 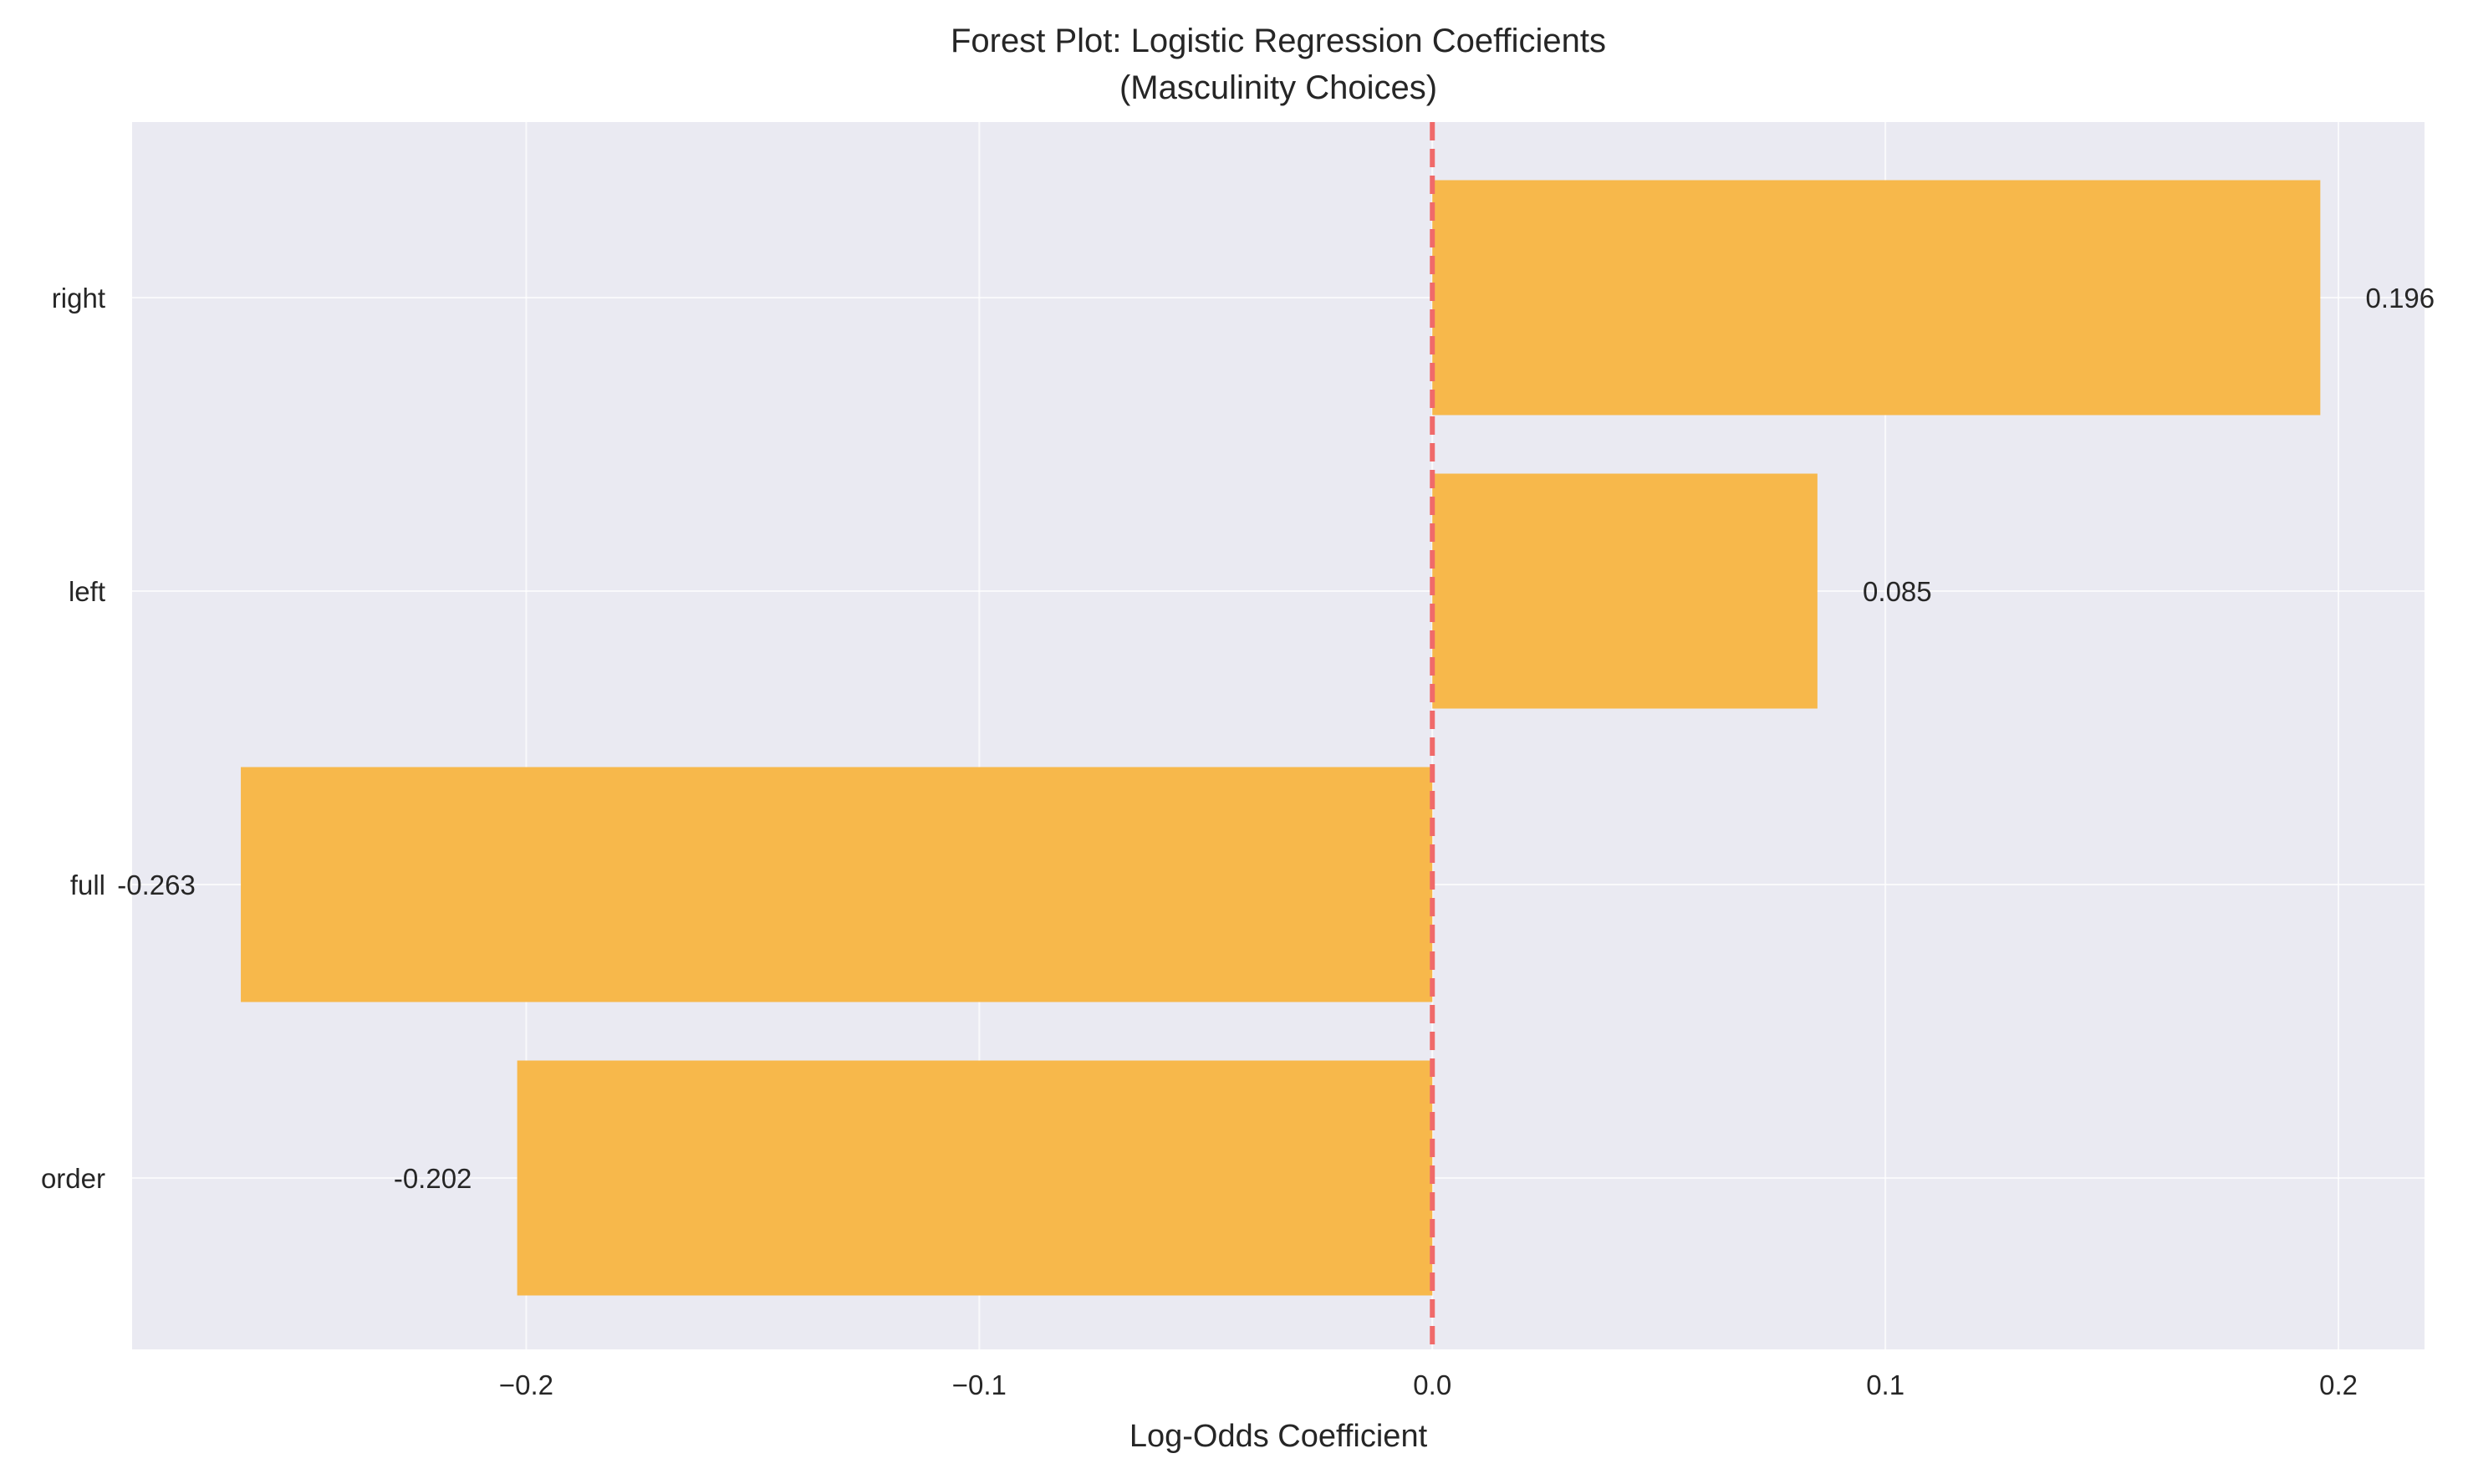 I want to click on x-axis-label: Log-Odds Coefficient, so click(x=1278, y=1436).